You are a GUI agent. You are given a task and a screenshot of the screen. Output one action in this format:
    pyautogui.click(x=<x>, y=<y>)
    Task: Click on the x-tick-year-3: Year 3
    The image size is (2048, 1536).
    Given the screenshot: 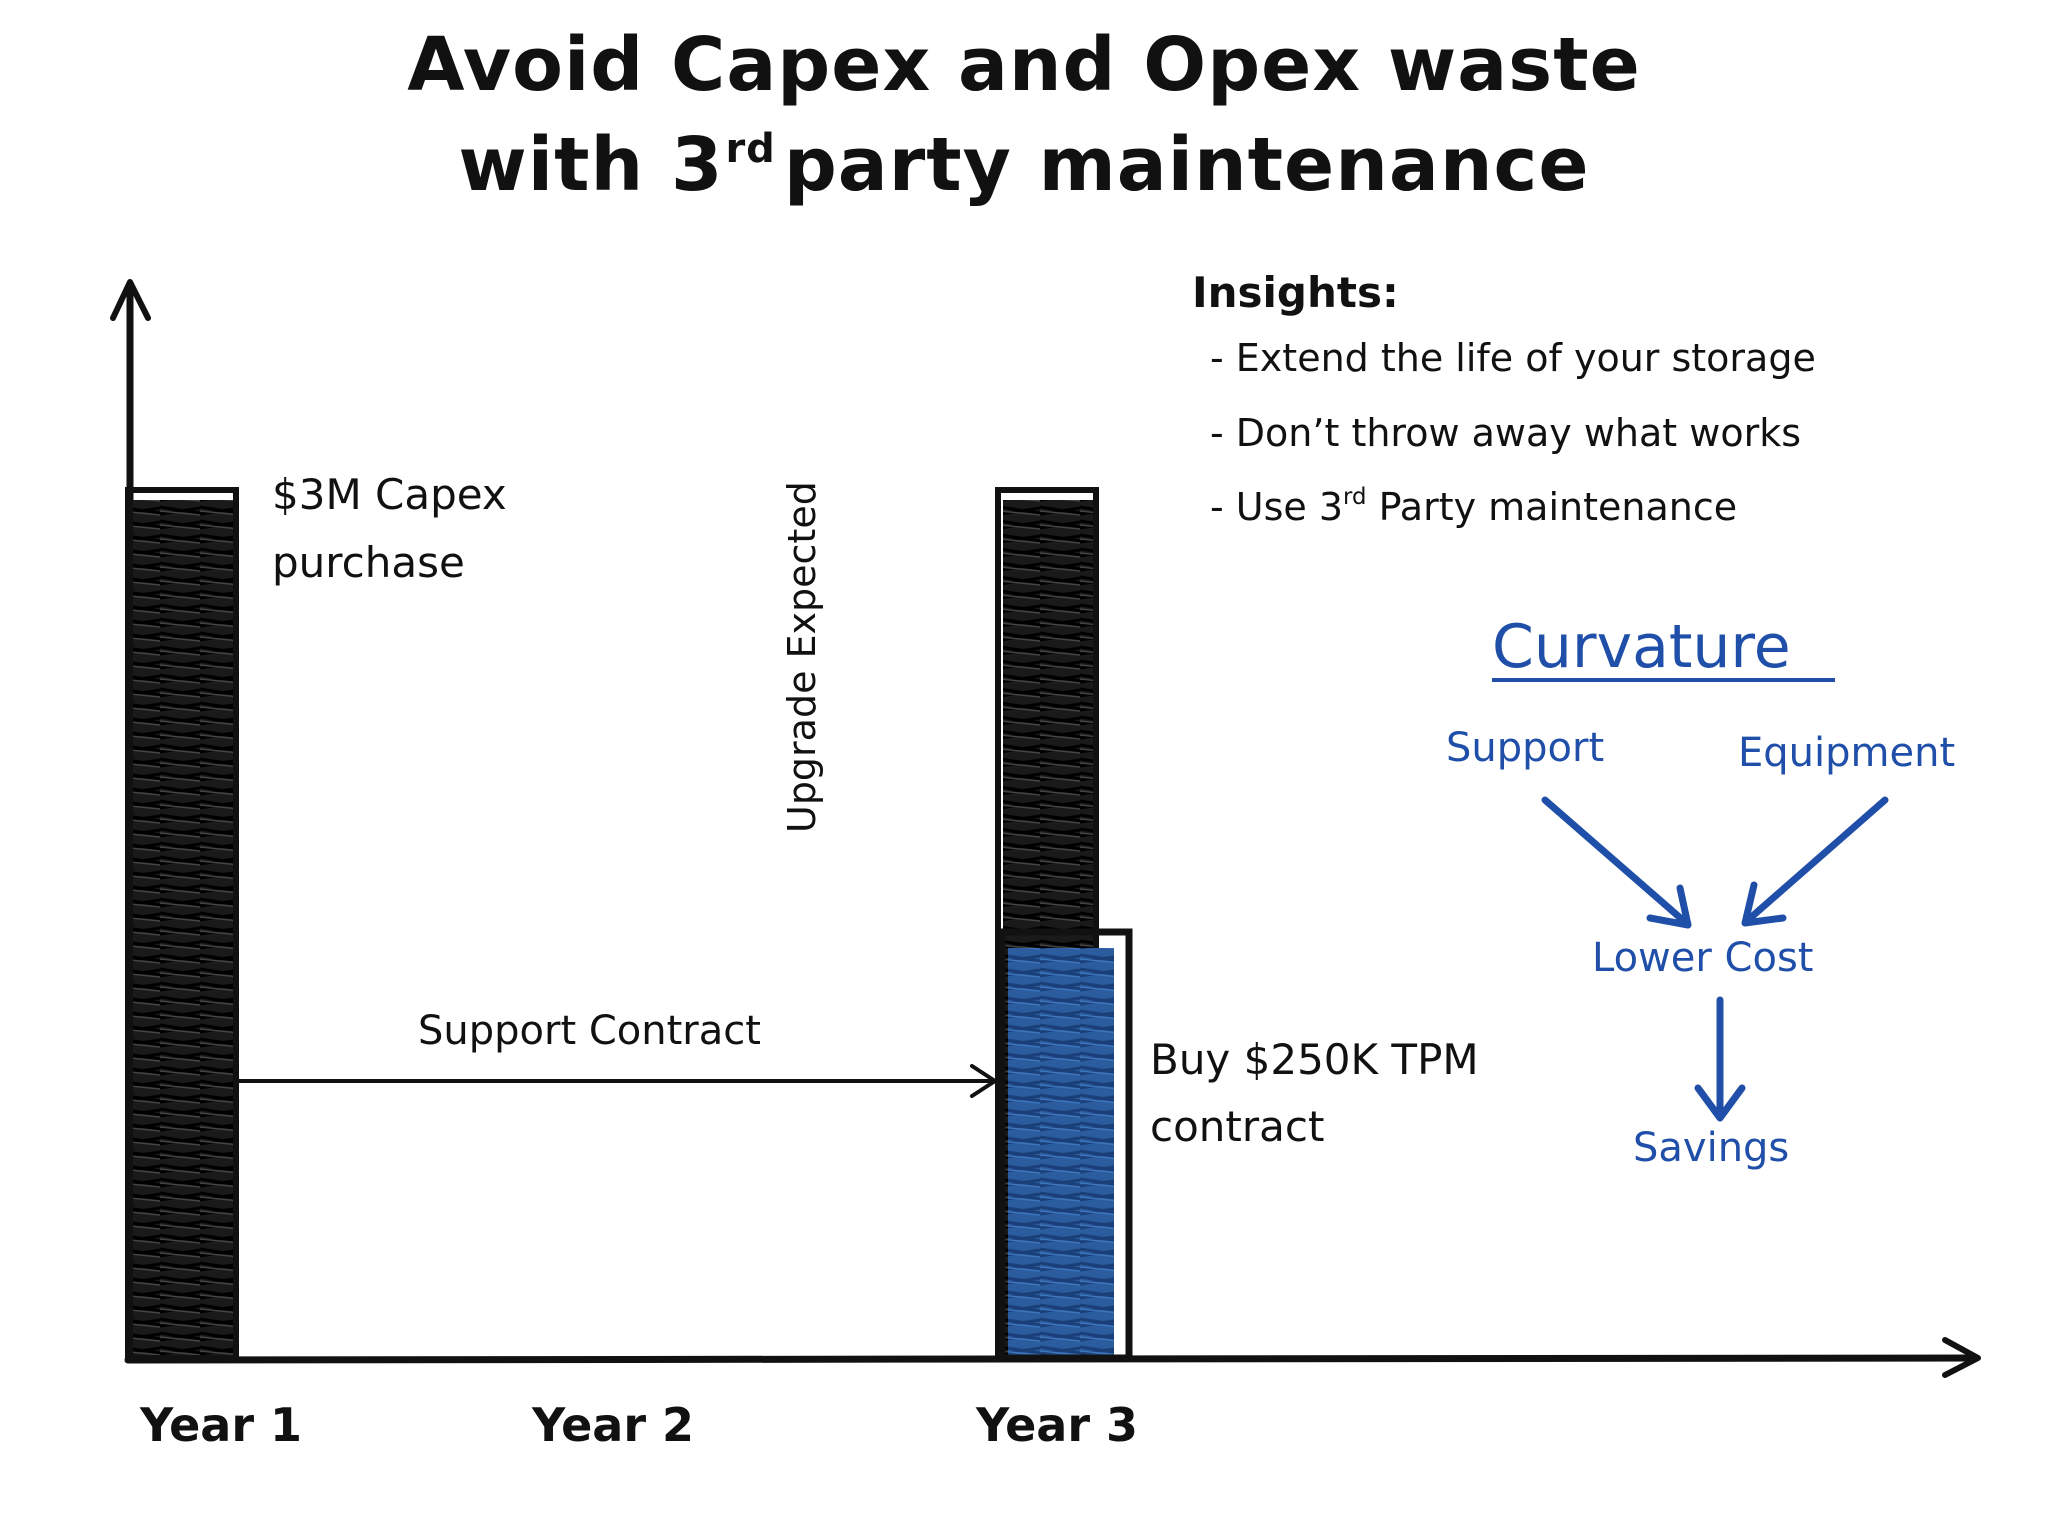 What is the action you would take?
    pyautogui.click(x=1057, y=1425)
    